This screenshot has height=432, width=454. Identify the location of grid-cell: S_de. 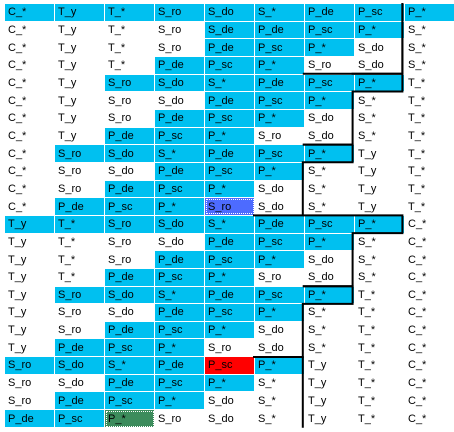
(229, 30).